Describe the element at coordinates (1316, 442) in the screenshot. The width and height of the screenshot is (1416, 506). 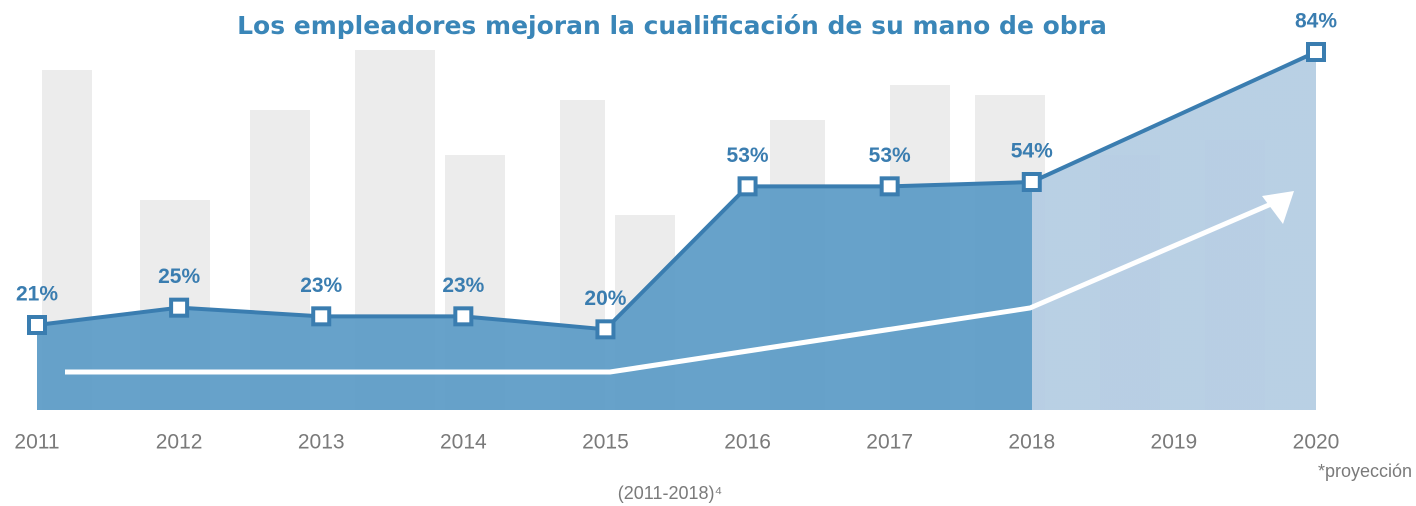
I see `x-tick-label: 2020` at that location.